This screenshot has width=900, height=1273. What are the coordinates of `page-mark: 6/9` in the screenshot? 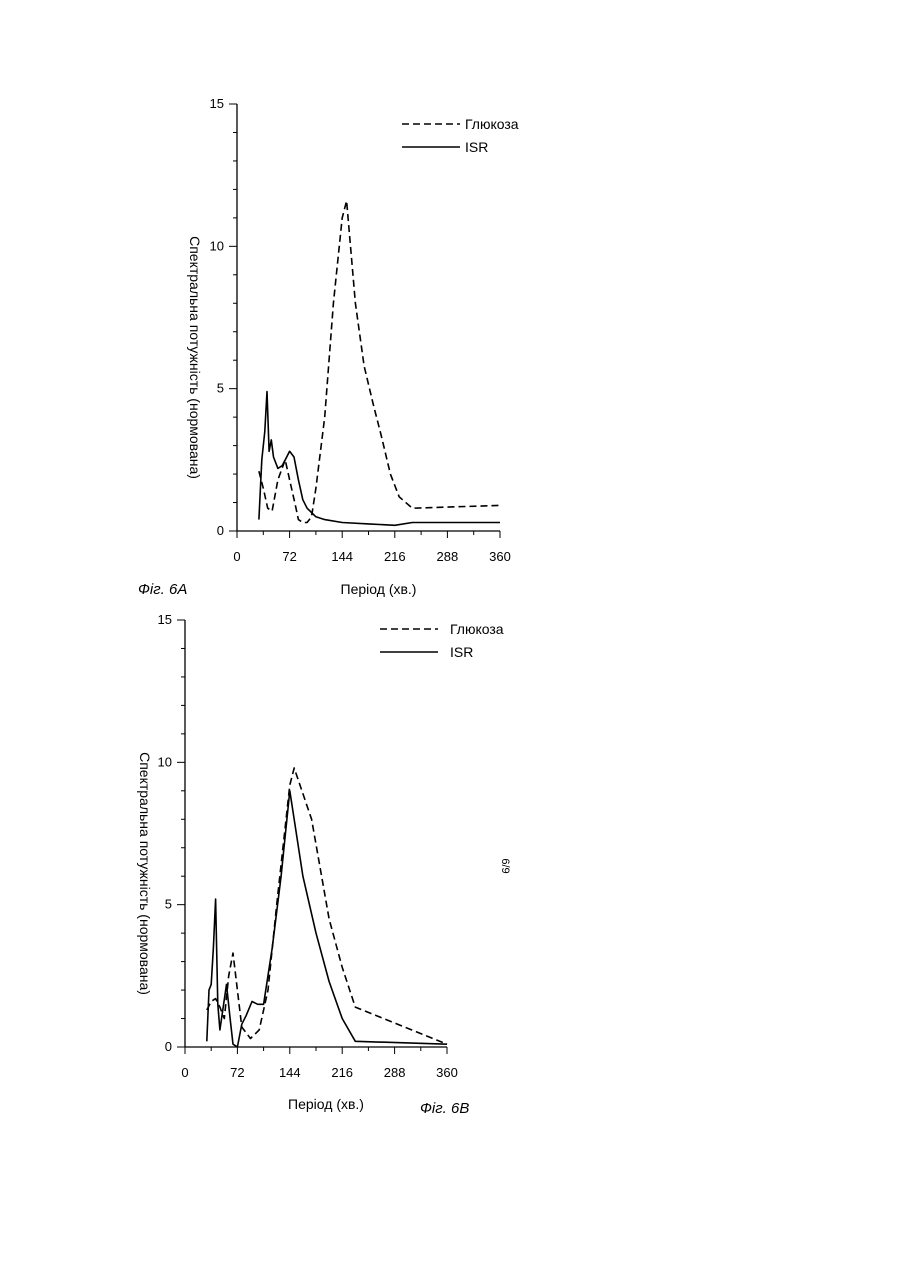 It's located at (505, 865).